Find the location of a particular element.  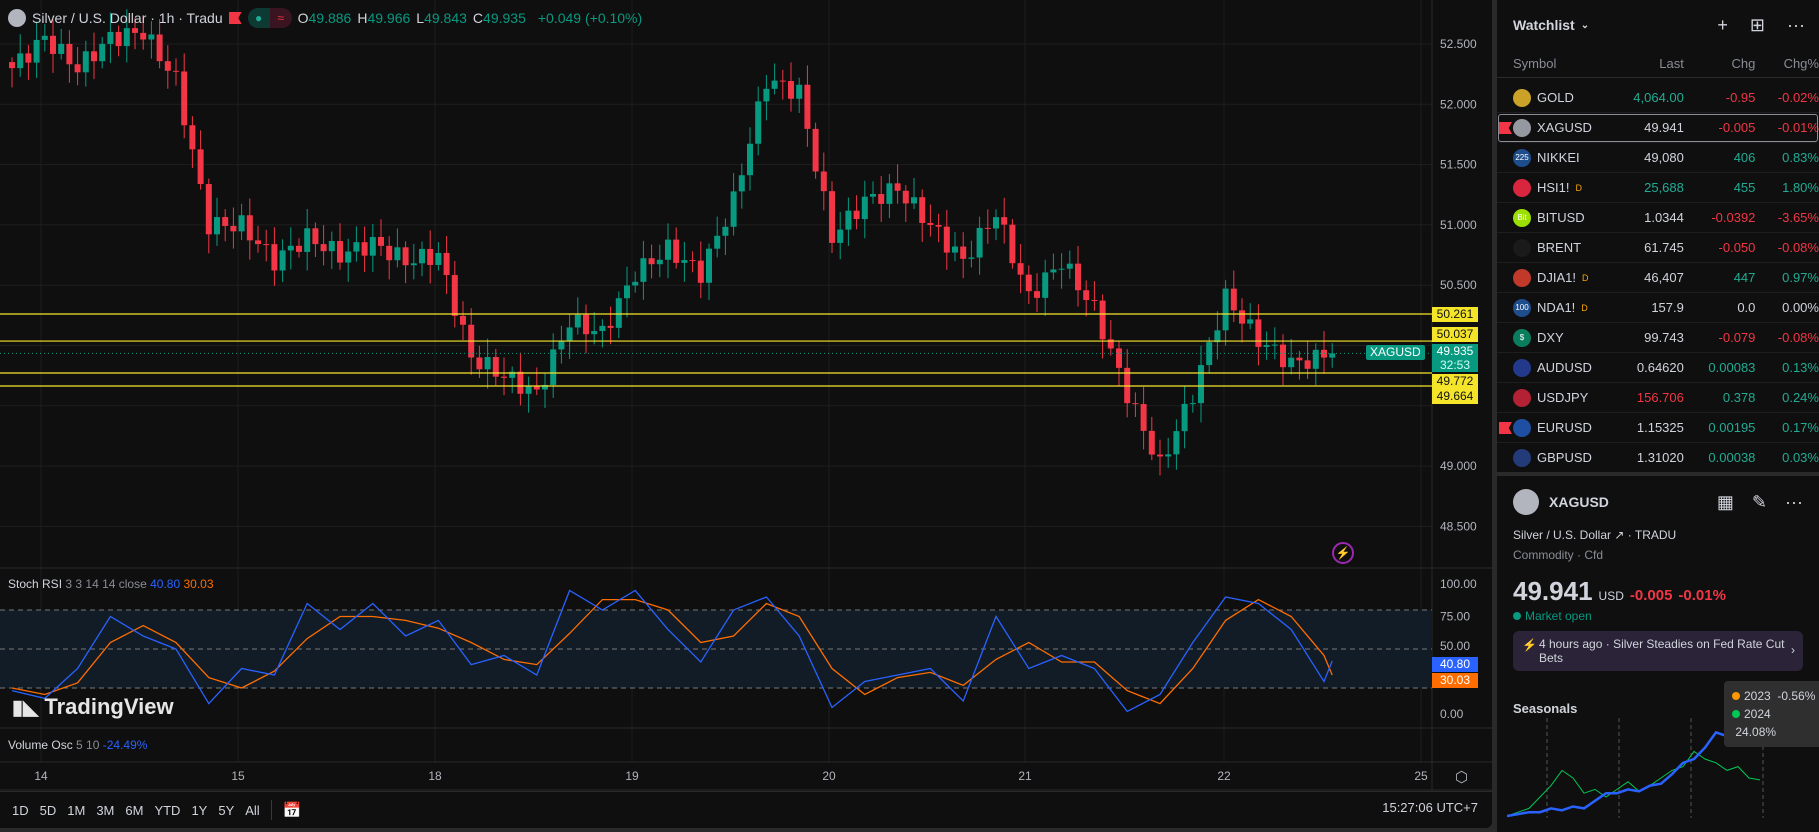

edit-icon: ✎ is located at coordinates (1759, 501).